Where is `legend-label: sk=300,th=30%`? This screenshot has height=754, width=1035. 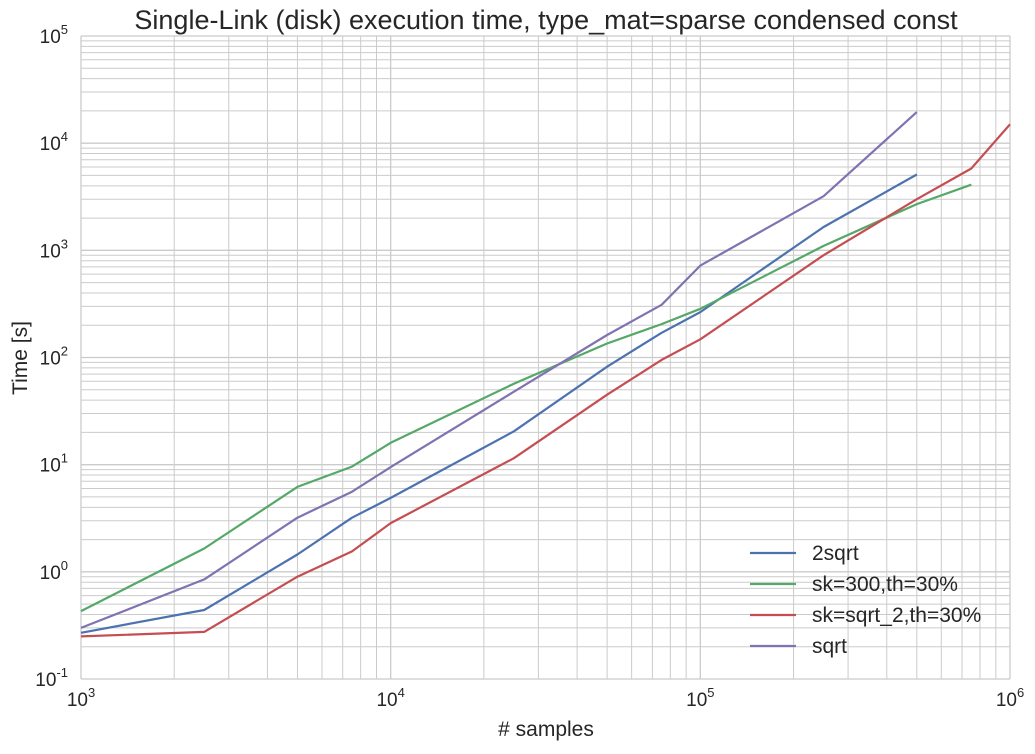
legend-label: sk=300,th=30% is located at coordinates (885, 584).